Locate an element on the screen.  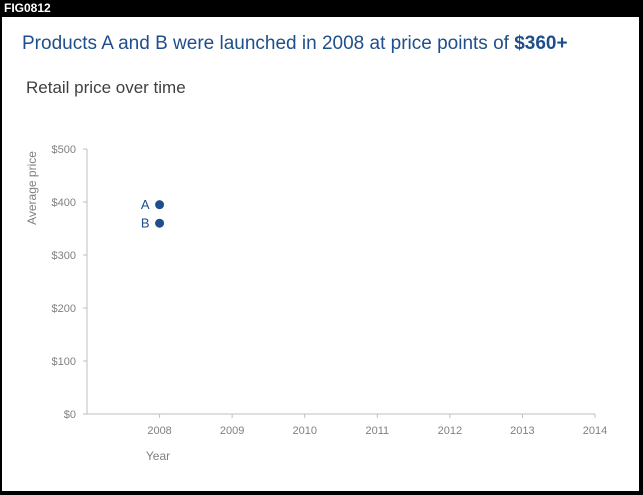
x-tick-label: 2013 is located at coordinates (522, 431).